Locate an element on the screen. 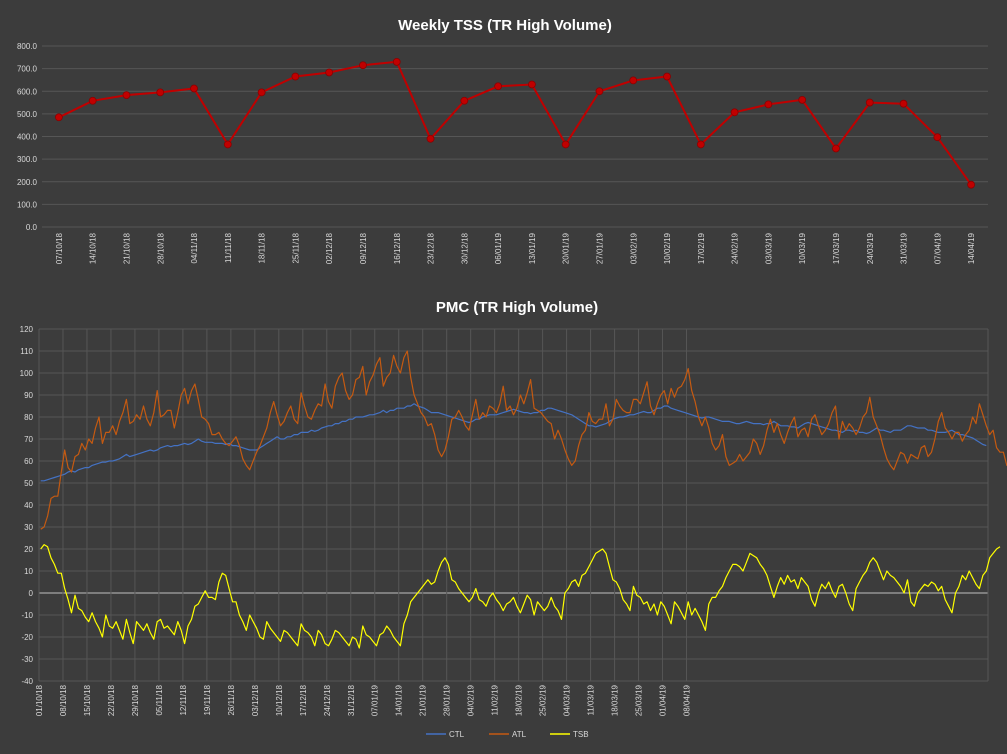 The width and height of the screenshot is (1007, 754). y-tick-label: 700.0 is located at coordinates (27, 69).